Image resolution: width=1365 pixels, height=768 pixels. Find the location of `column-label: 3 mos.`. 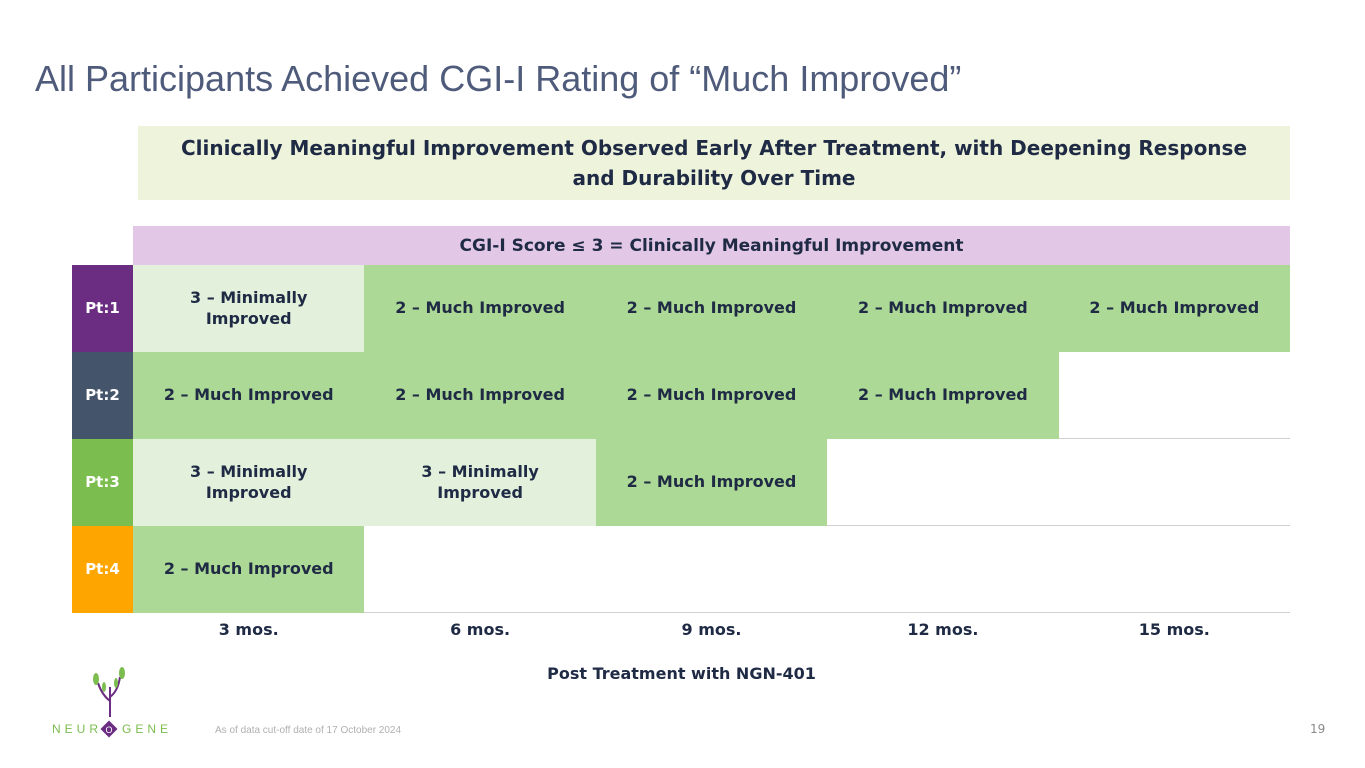

column-label: 3 mos. is located at coordinates (248, 629).